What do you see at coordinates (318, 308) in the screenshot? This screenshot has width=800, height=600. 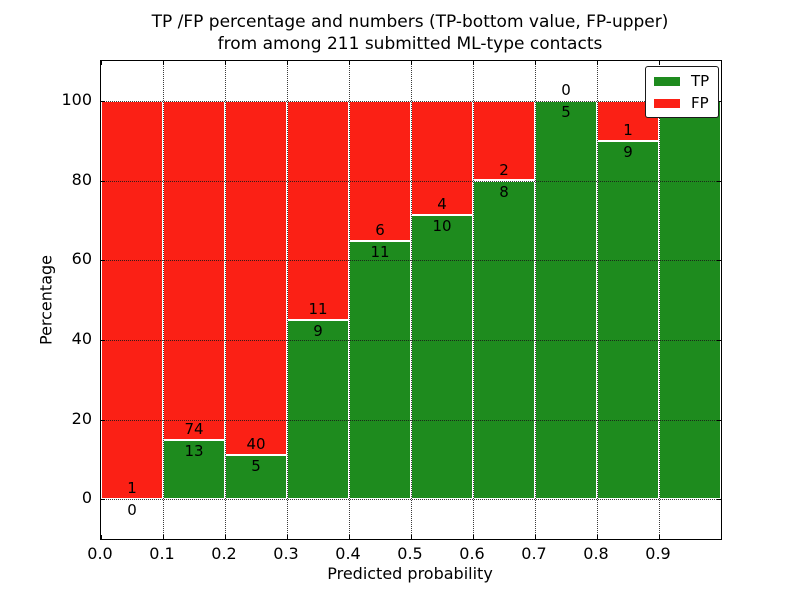 I see `bar-fp-count-label: 11` at bounding box center [318, 308].